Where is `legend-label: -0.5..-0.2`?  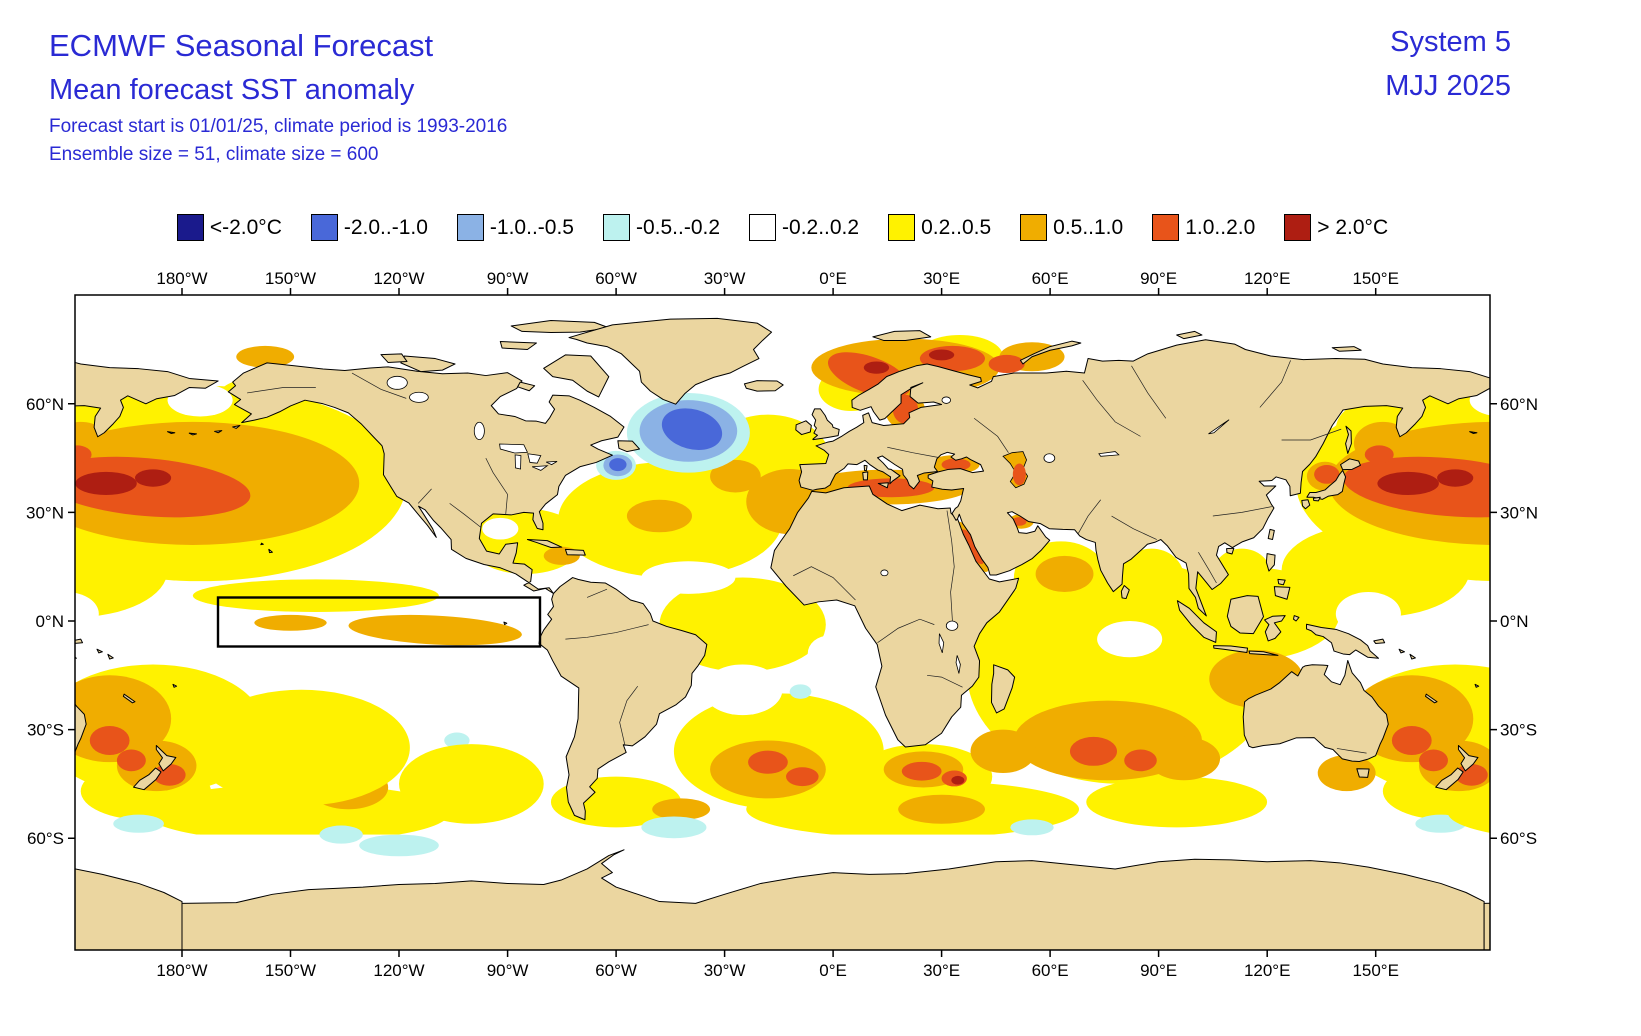
legend-label: -0.5..-0.2 is located at coordinates (678, 227).